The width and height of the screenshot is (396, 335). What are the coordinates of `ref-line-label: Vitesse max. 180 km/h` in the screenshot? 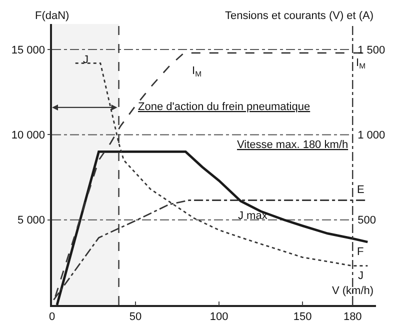 It's located at (292, 145).